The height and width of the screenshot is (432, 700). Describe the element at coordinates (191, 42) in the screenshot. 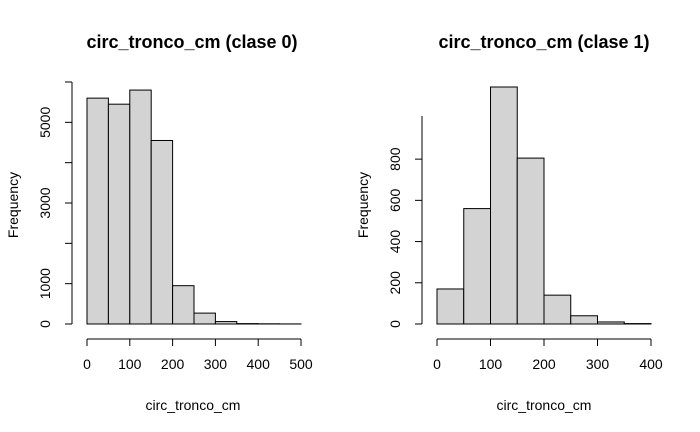

I see `chart-title: circ_tronco_cm (clase 0)` at that location.